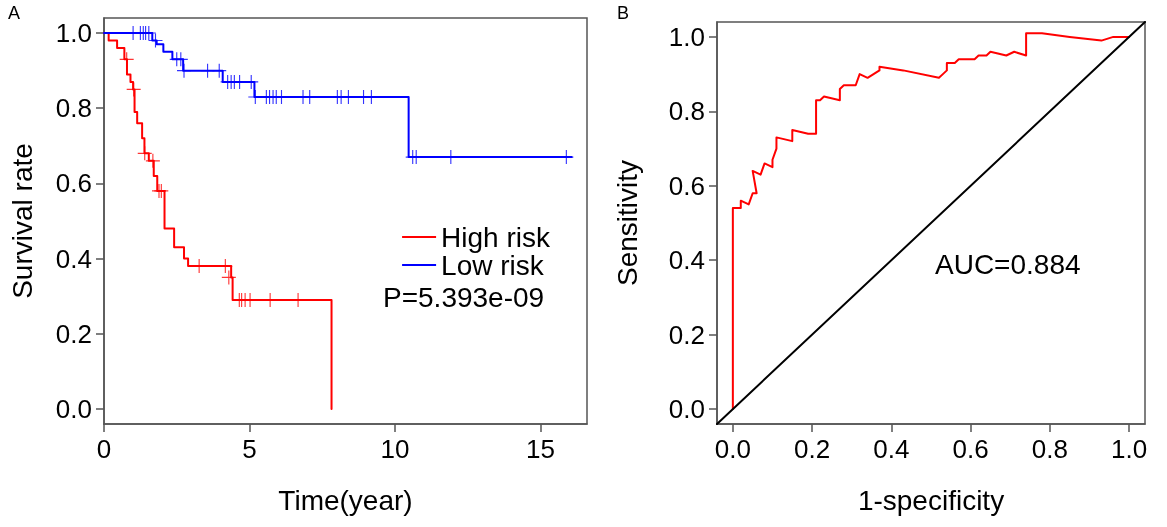 The image size is (1167, 527). What do you see at coordinates (345, 500) in the screenshot?
I see `x-axis-title: Time(year)` at bounding box center [345, 500].